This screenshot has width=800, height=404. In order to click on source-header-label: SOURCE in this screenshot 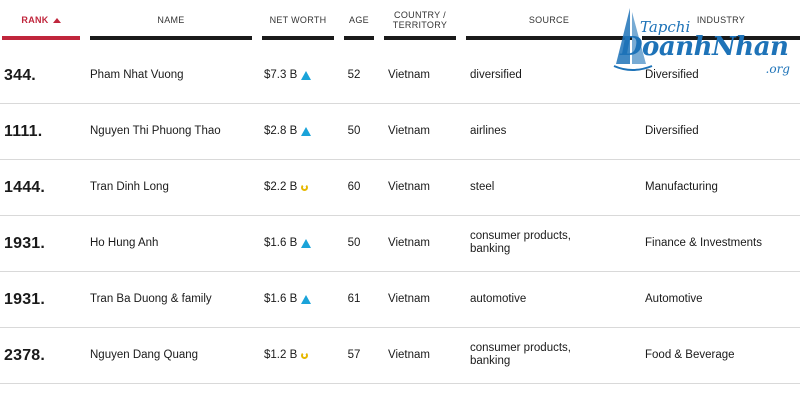, I will do `click(549, 20)`.